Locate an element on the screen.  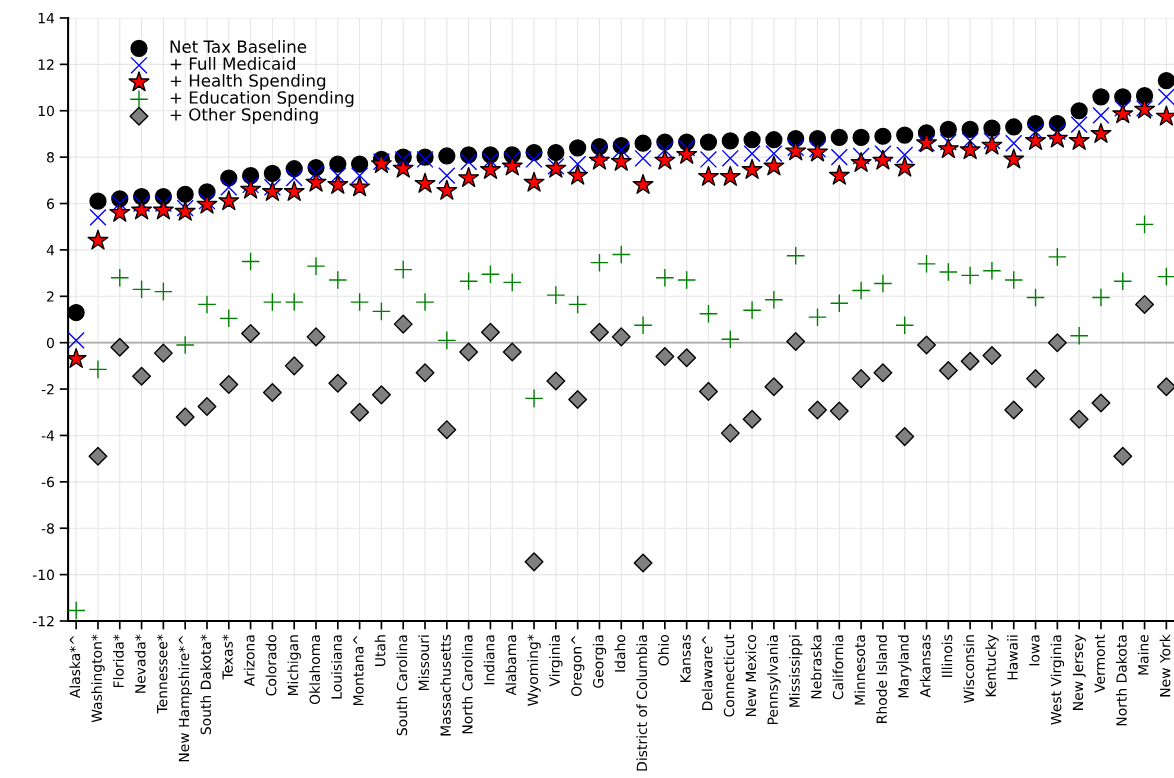
x-tick-label: Nevada* is located at coordinates (140, 663).